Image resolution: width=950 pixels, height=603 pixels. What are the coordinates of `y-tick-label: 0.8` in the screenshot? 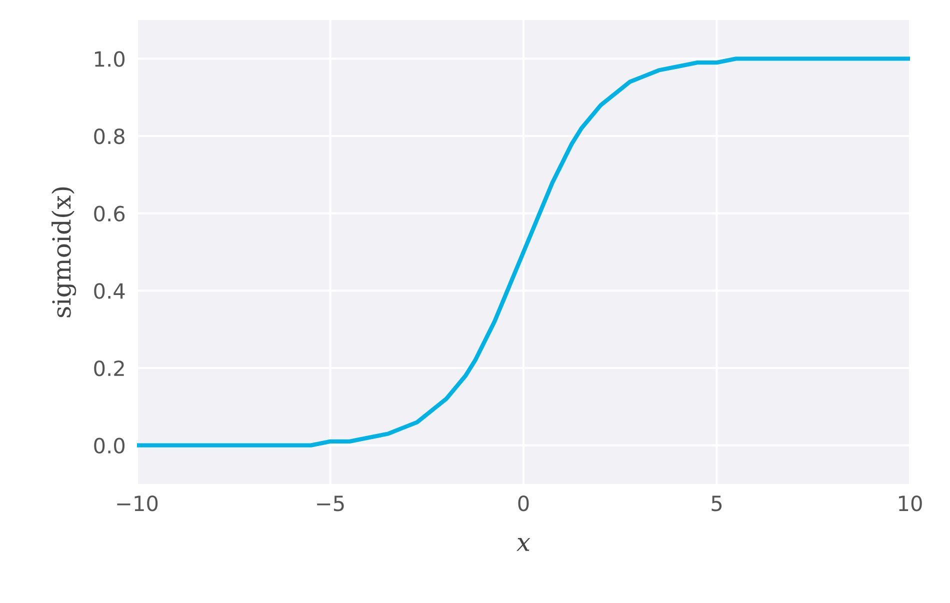 It's located at (109, 136).